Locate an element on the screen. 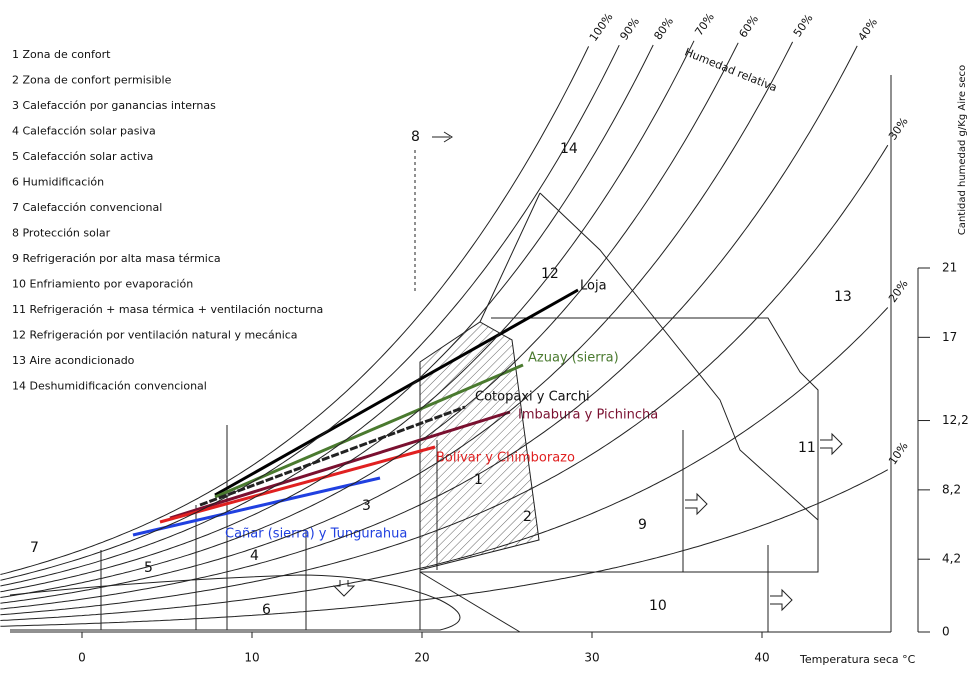 This screenshot has width=972, height=675. x-tick-label: 30 is located at coordinates (591, 658).